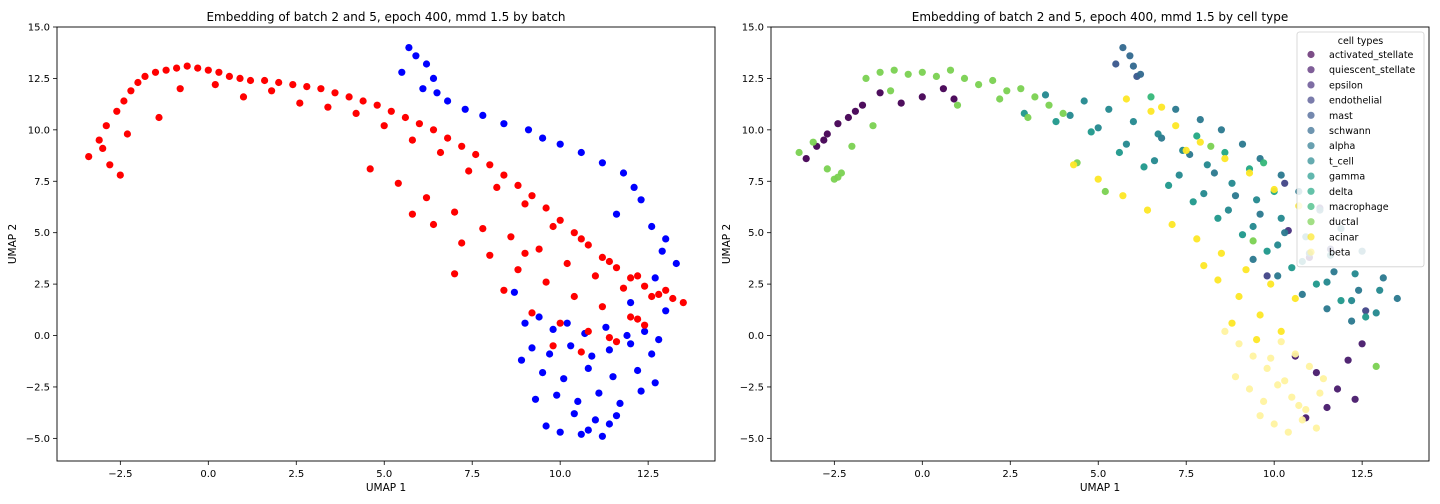 Image resolution: width=1440 pixels, height=504 pixels. I want to click on legend-label: beta, so click(1339, 253).